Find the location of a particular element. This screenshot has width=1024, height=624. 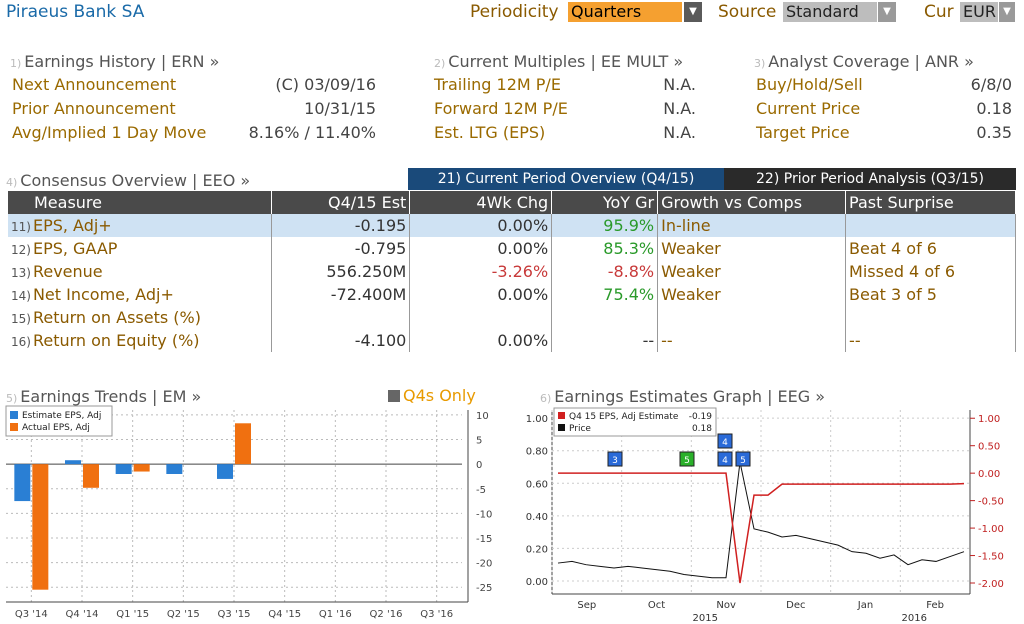

checkbox-icon is located at coordinates (394, 396).